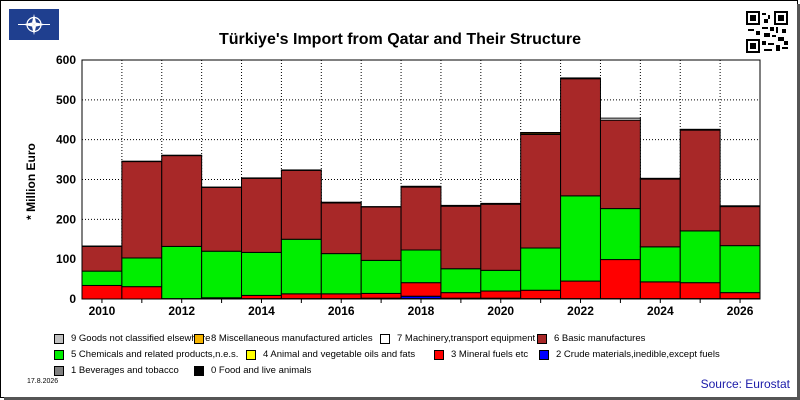 The height and width of the screenshot is (400, 800). Describe the element at coordinates (66, 219) in the screenshot. I see `y-tick-label: 200` at that location.